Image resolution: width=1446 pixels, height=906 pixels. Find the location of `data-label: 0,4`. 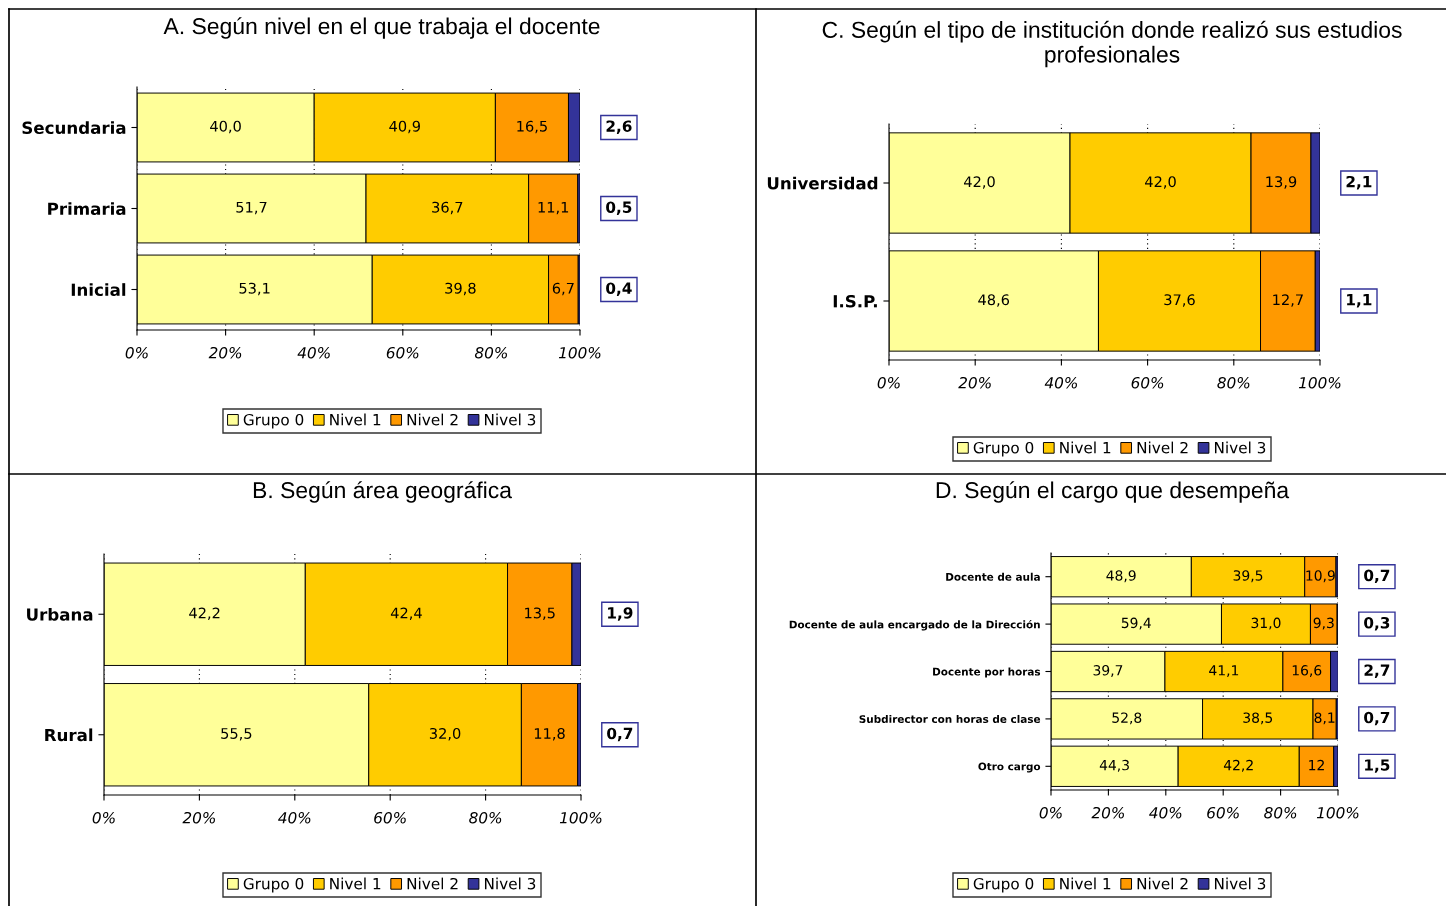

data-label: 0,4 is located at coordinates (619, 289).